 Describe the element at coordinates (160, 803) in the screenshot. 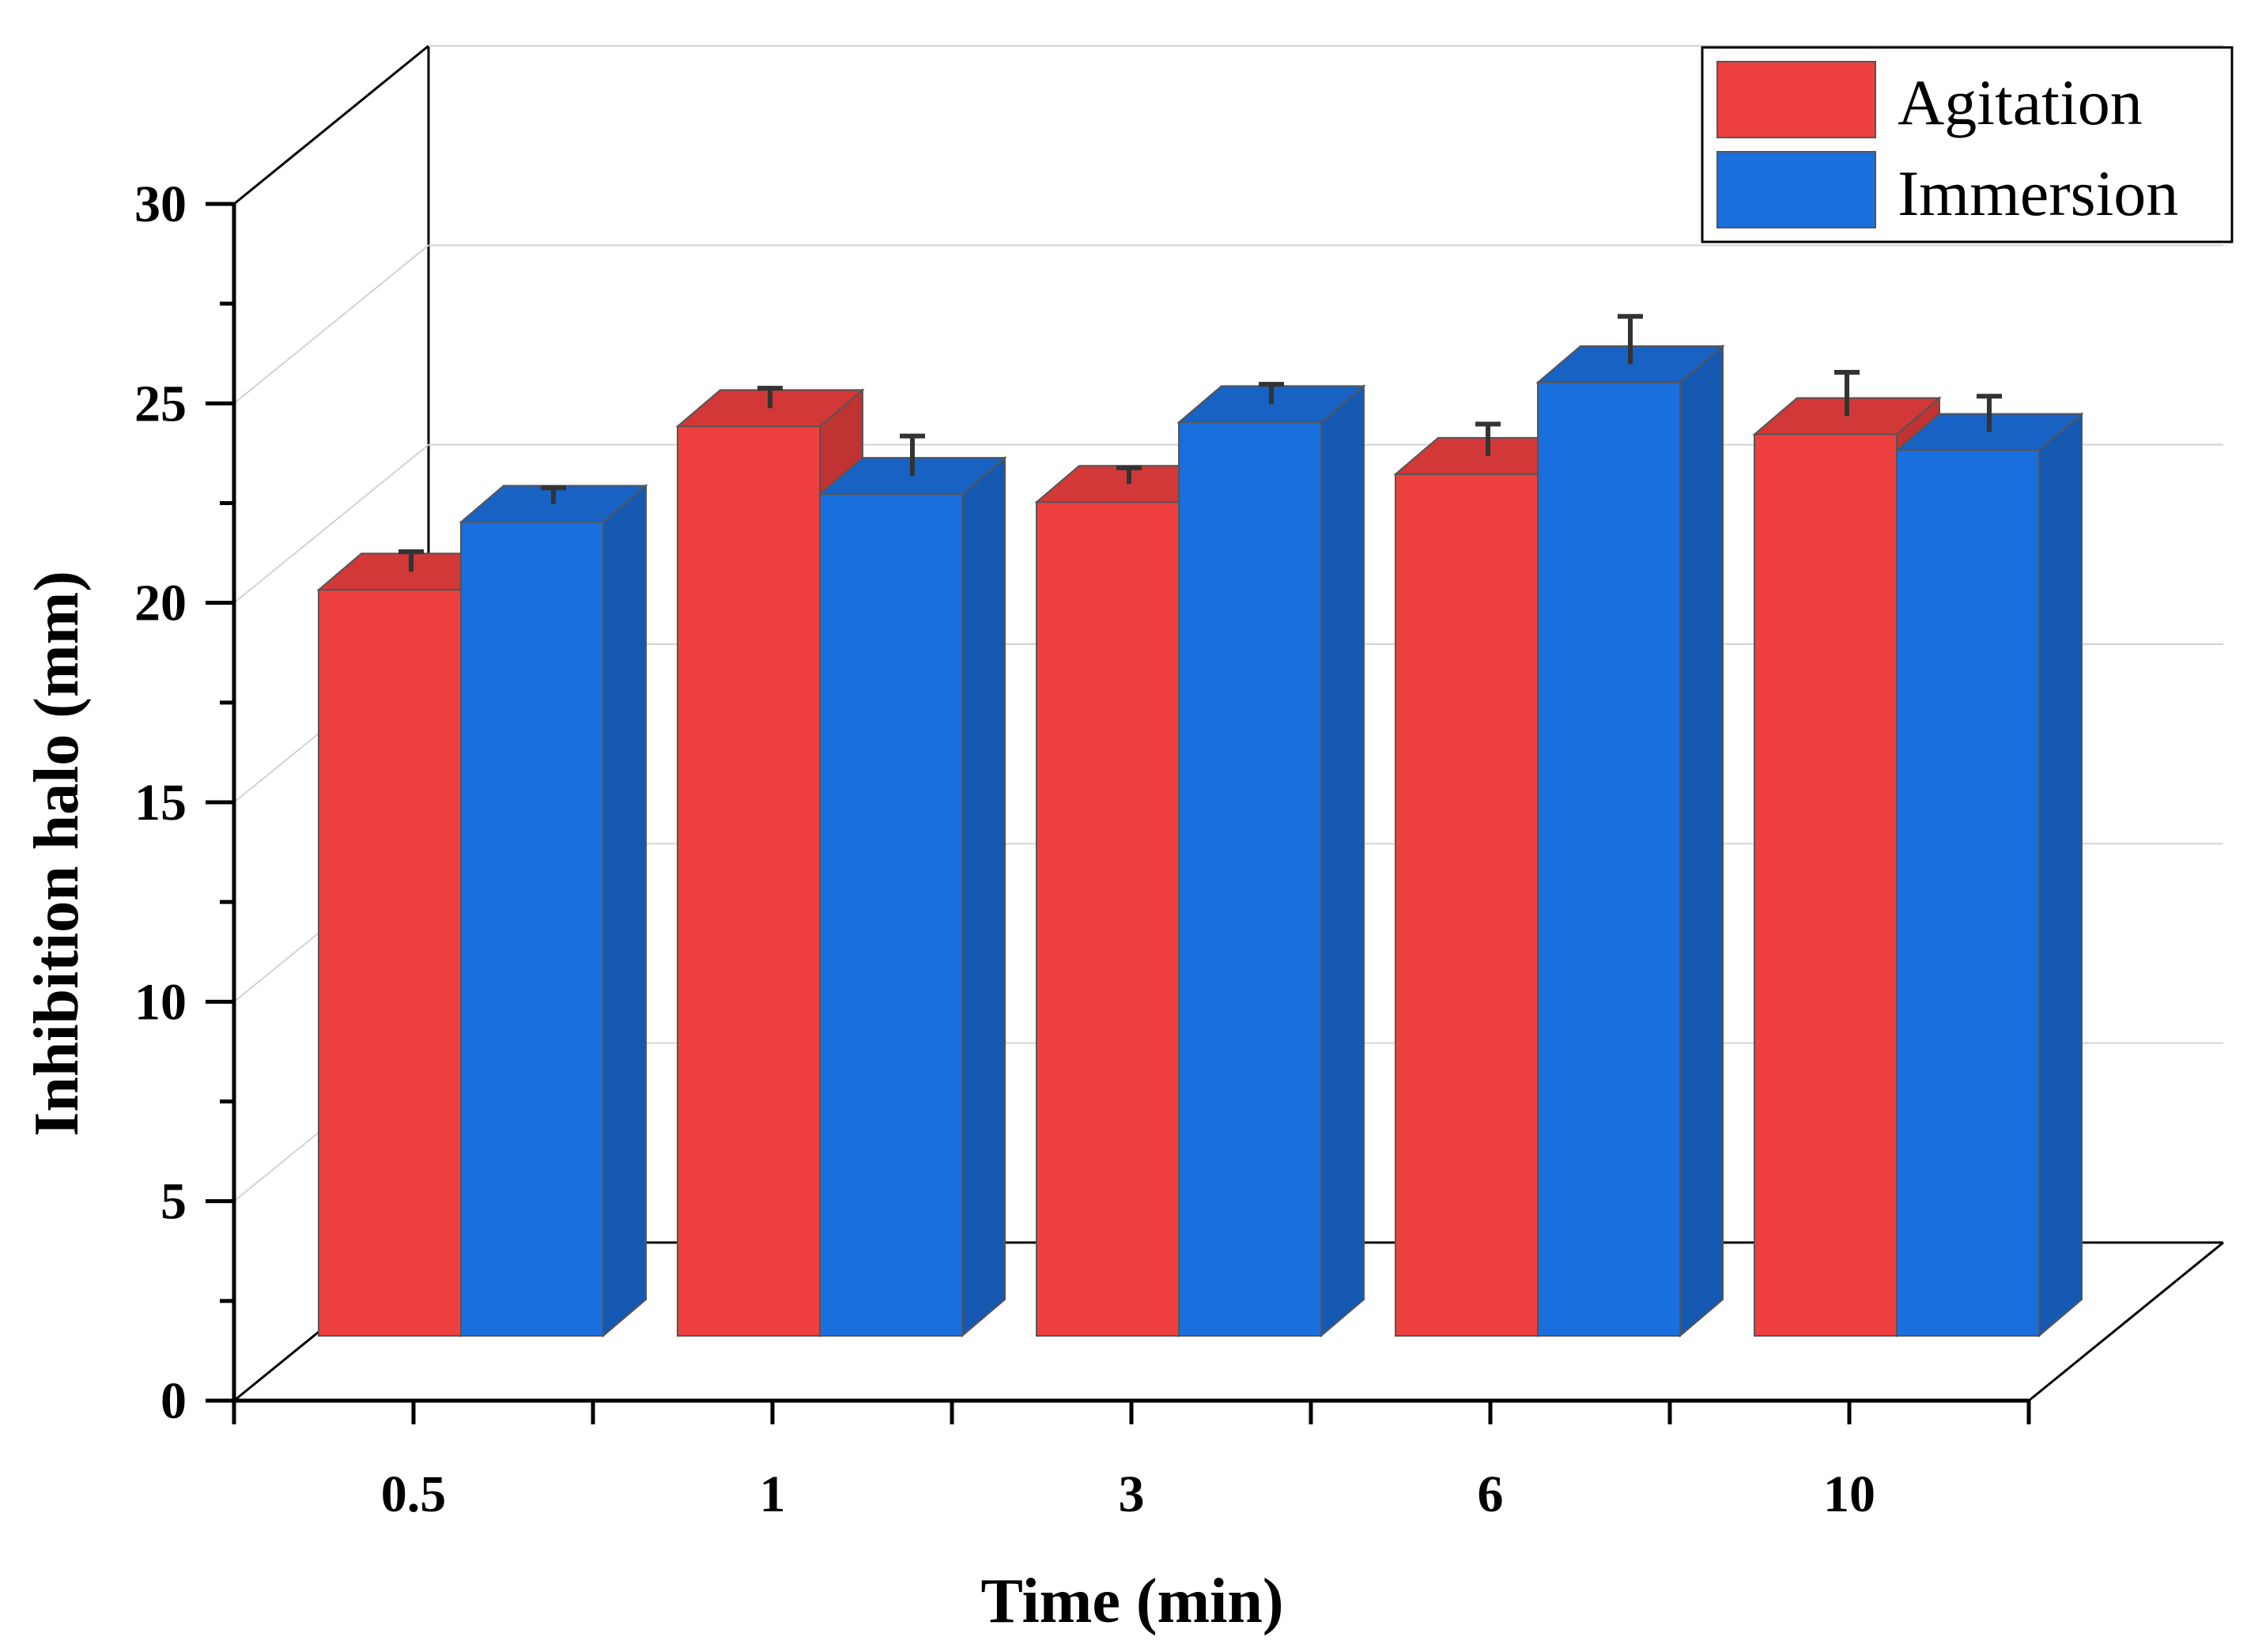

I see `y-tick-label: 15` at that location.